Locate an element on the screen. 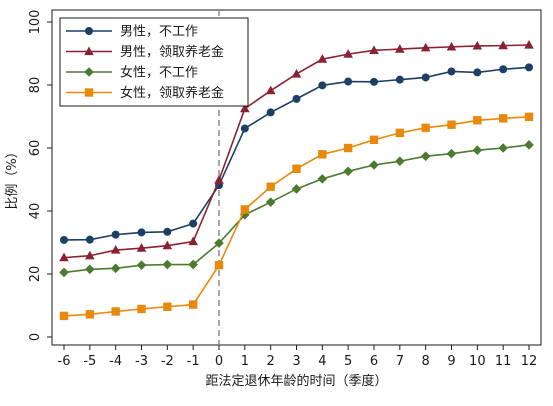 The width and height of the screenshot is (553, 406). x-tick-label: -6 is located at coordinates (64, 361).